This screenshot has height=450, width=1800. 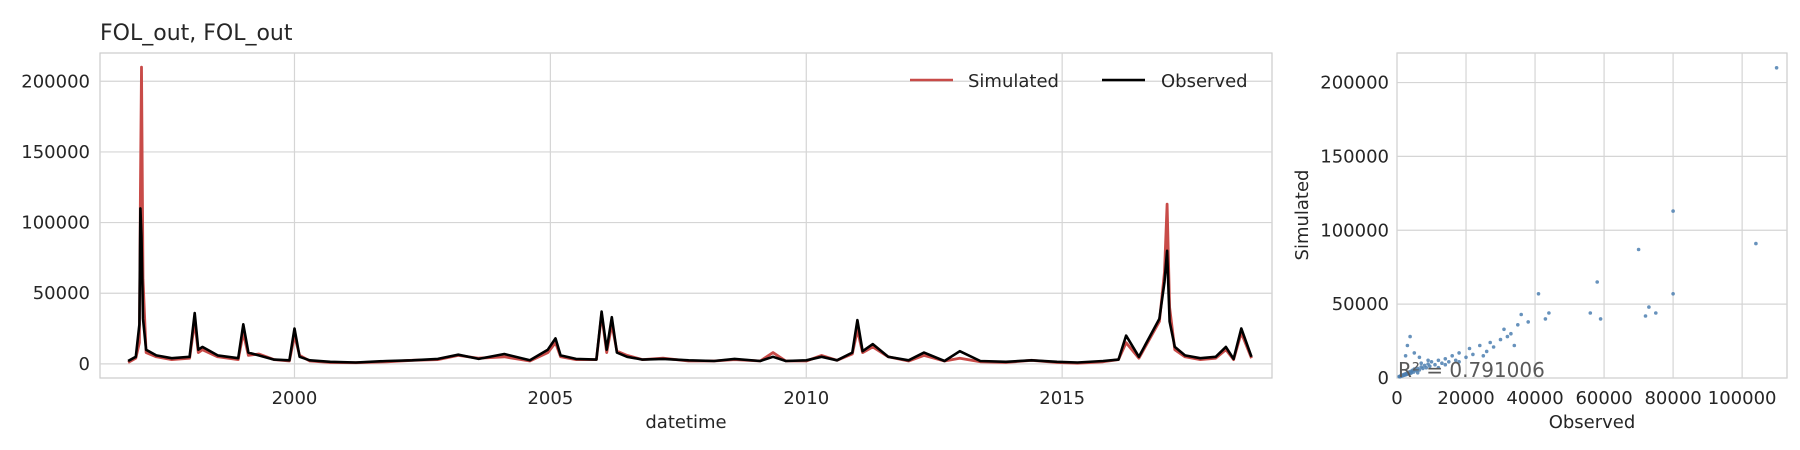 What do you see at coordinates (1742, 398) in the screenshot?
I see `scatter-x-tick-label: 100000` at bounding box center [1742, 398].